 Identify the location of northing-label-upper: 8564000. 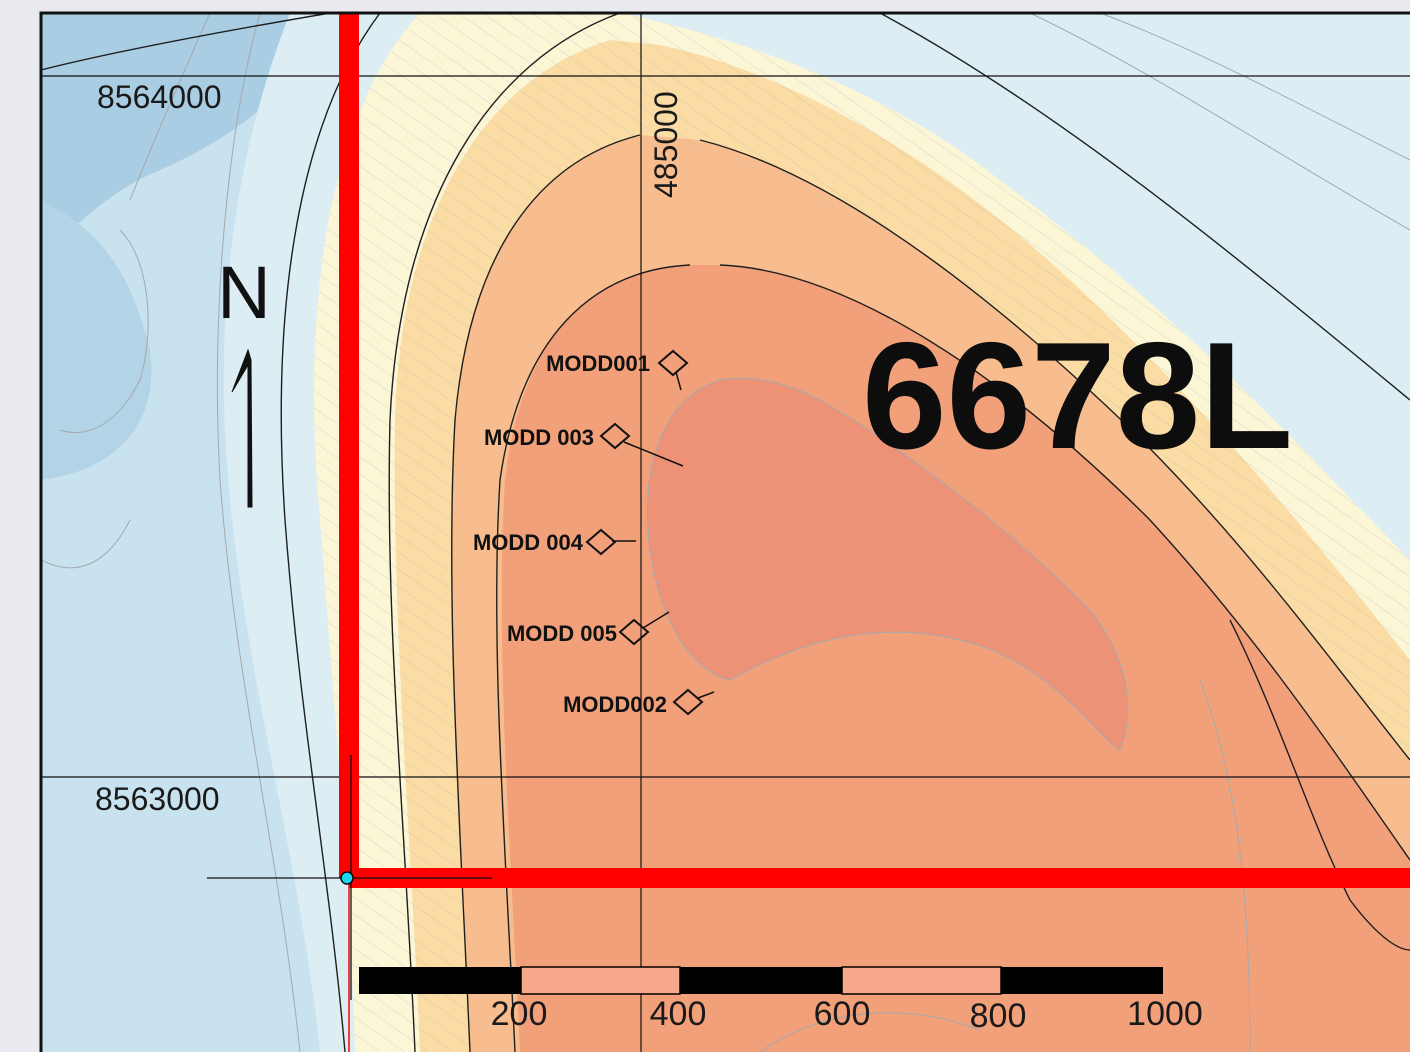
(159, 97).